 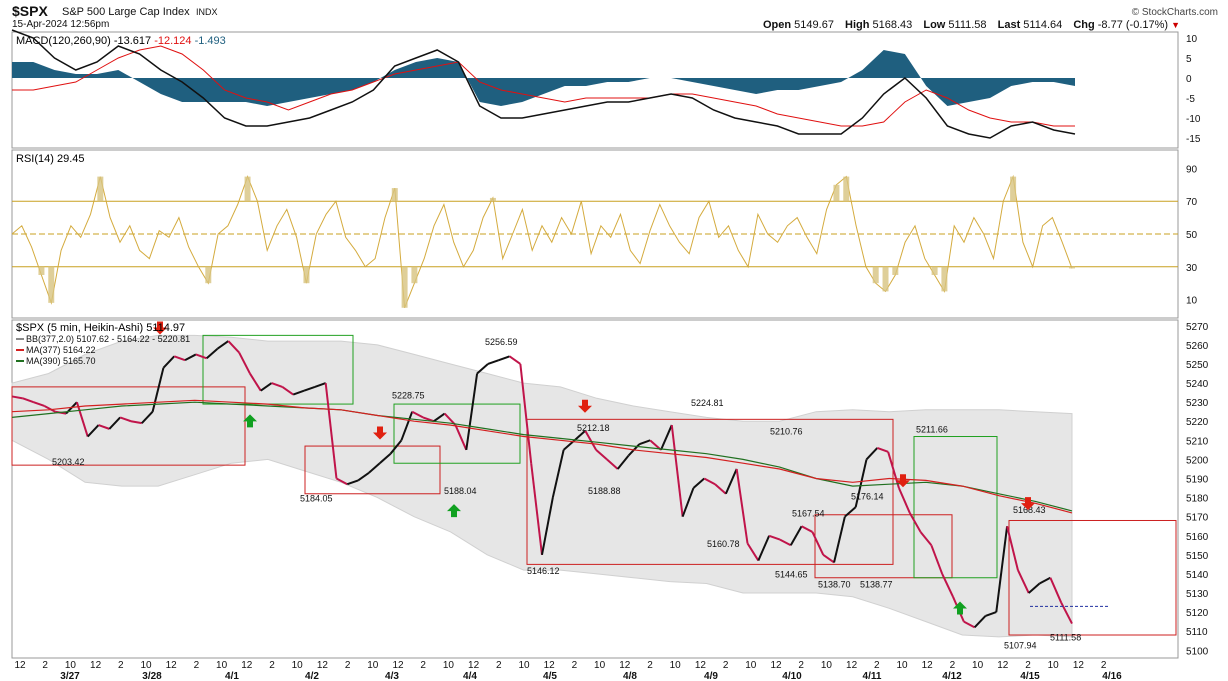 I want to click on rsi-tick-label: 70, so click(x=1192, y=202).